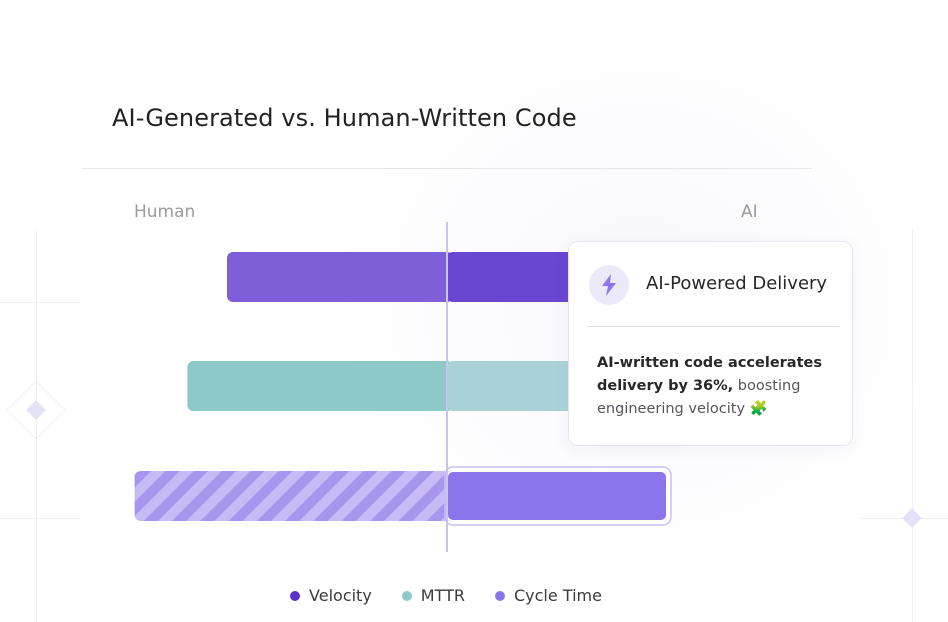 The width and height of the screenshot is (948, 622). Describe the element at coordinates (749, 212) in the screenshot. I see `ai-axis-label: AI` at that location.